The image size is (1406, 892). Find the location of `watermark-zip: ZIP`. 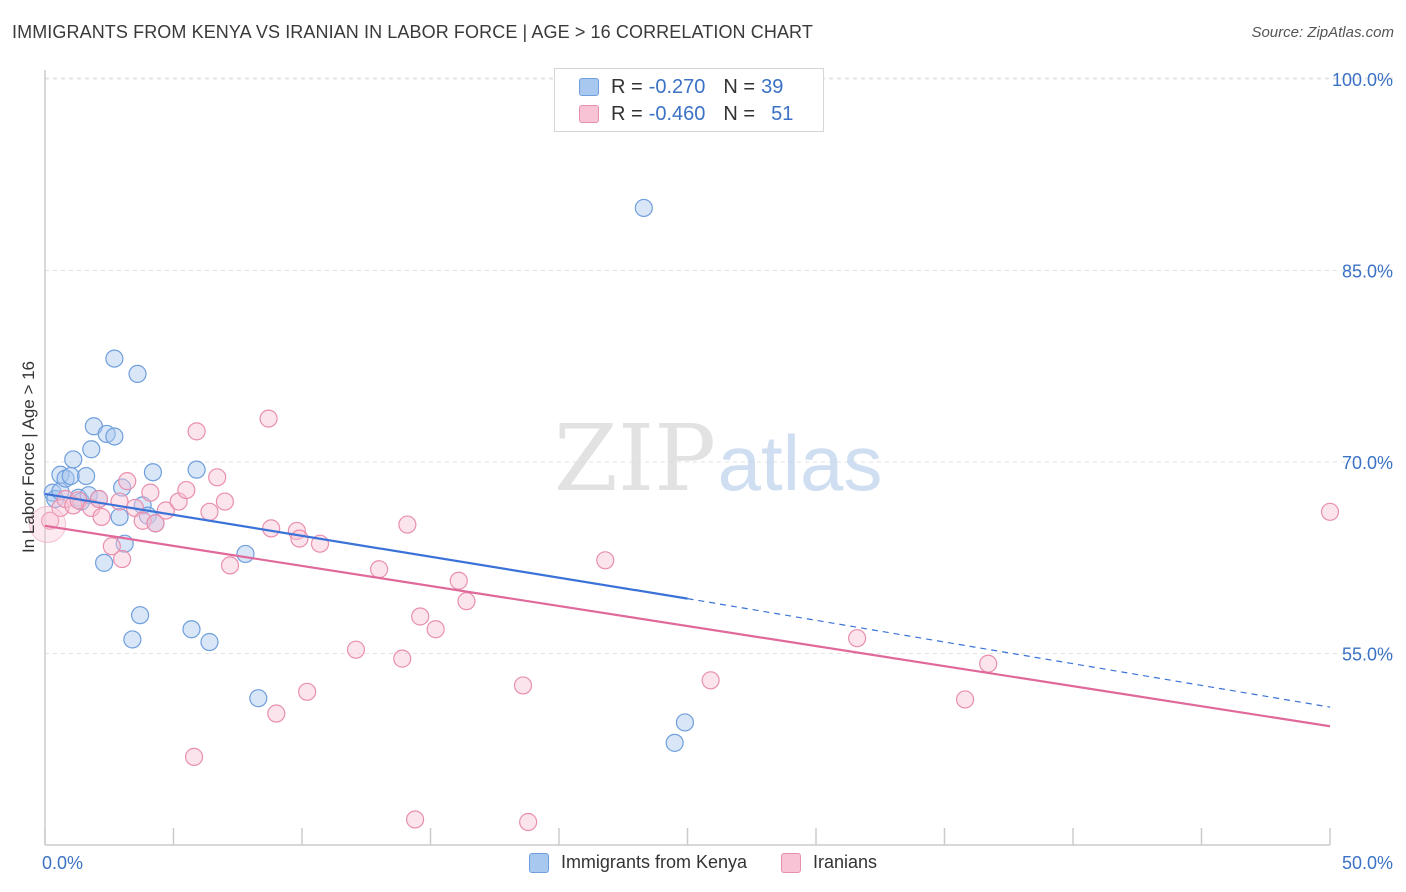

watermark-zip: ZIP is located at coordinates (635, 458).